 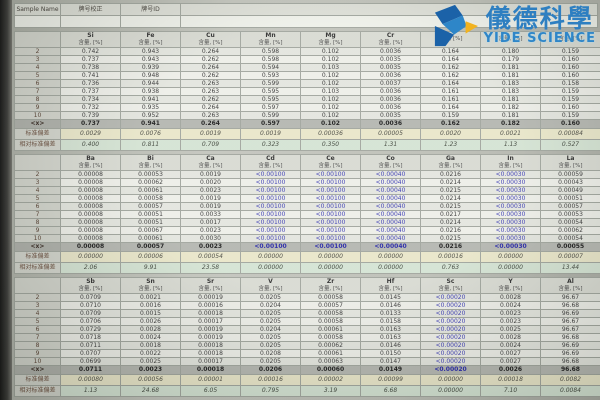 What do you see at coordinates (510, 305) in the screenshot?
I see `value-cell: 0.0024` at bounding box center [510, 305].